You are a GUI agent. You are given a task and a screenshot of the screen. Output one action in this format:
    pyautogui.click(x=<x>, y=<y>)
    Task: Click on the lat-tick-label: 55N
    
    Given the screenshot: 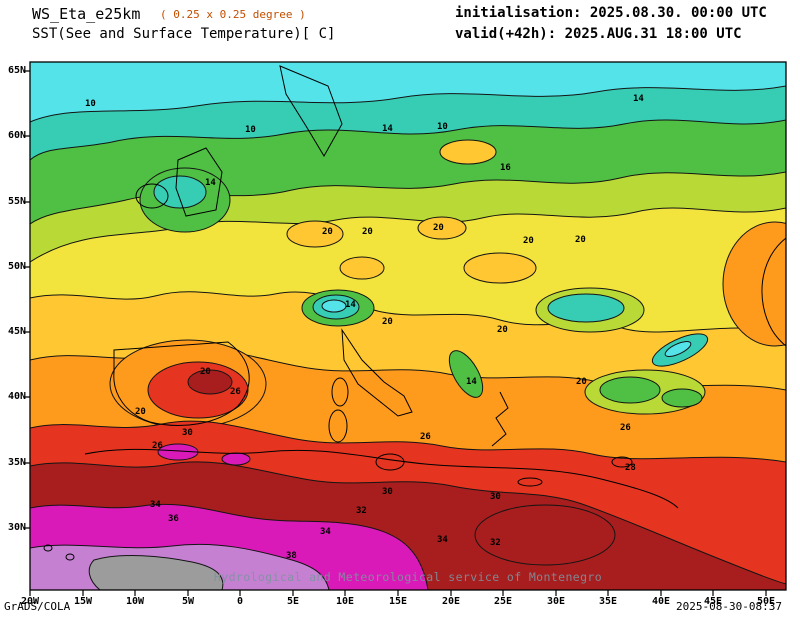 What is the action you would take?
    pyautogui.click(x=16, y=201)
    